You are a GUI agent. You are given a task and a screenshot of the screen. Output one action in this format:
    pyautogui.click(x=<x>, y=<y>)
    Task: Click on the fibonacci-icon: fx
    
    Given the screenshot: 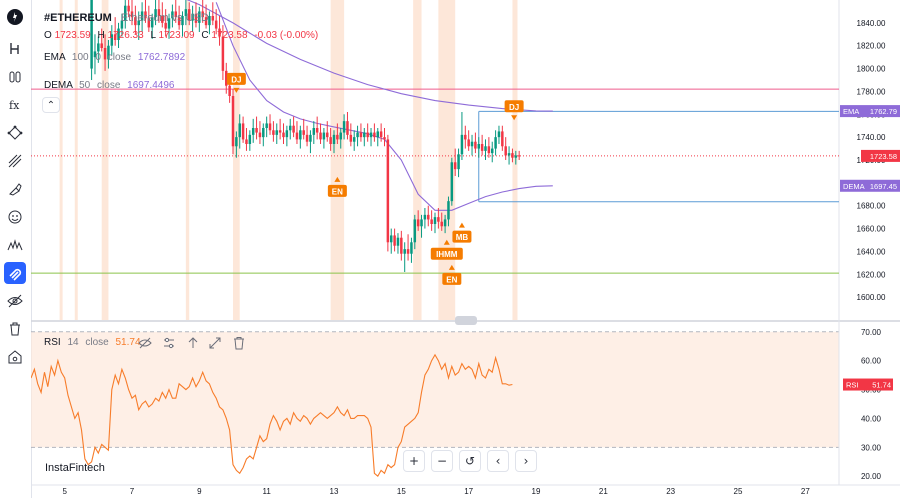 What is the action you would take?
    pyautogui.click(x=15, y=105)
    